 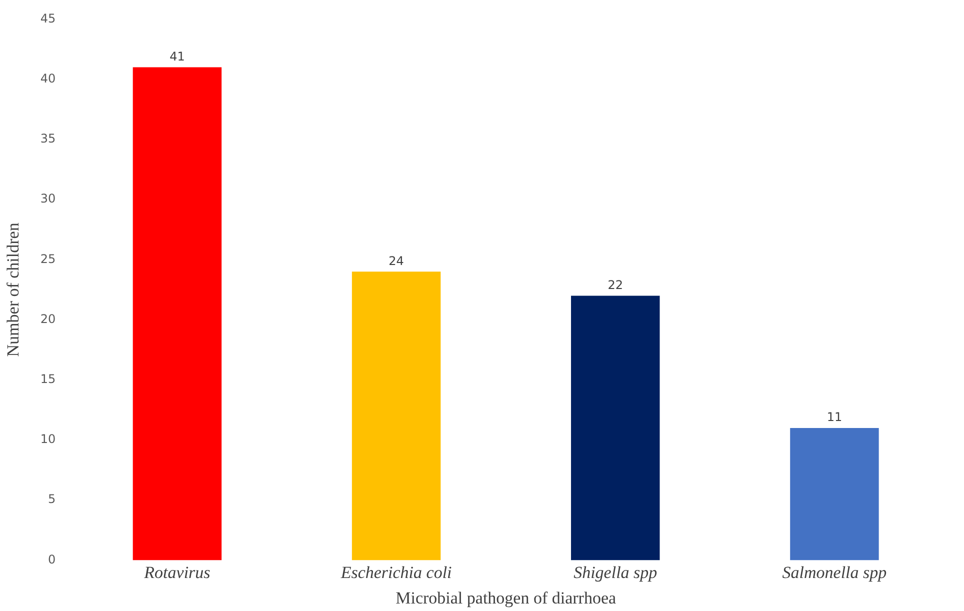 I want to click on data-label: 41, so click(x=177, y=56).